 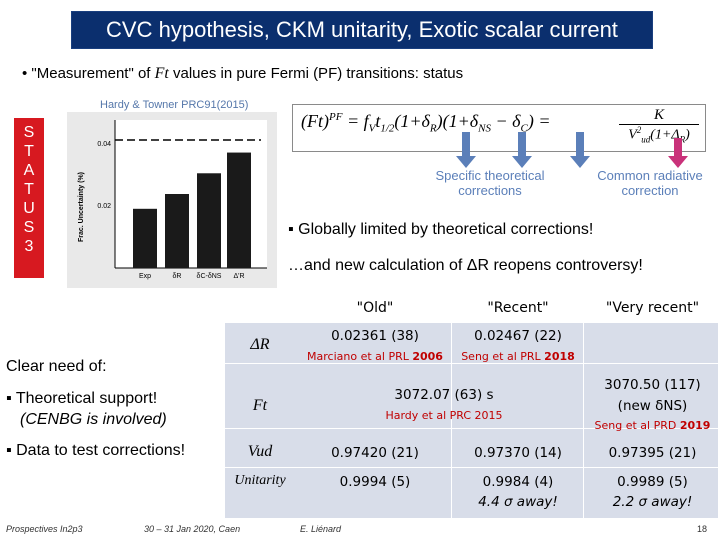 What do you see at coordinates (82, 398) in the screenshot?
I see `support-line: ▪ Theoretical support!` at bounding box center [82, 398].